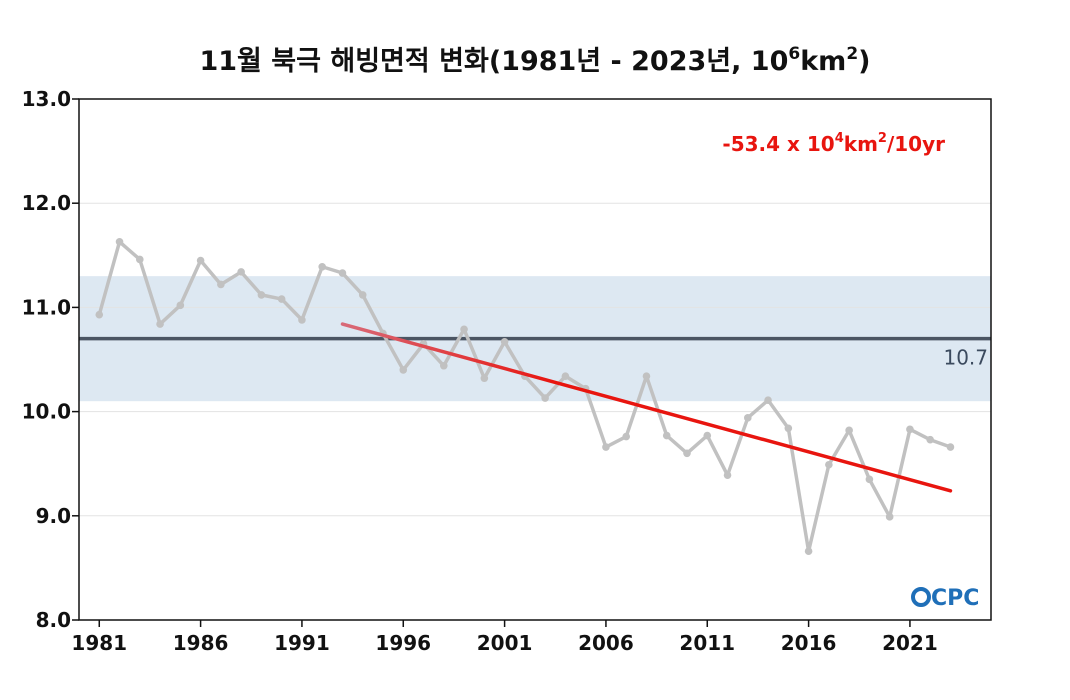 This screenshot has width=1070, height=700. Describe the element at coordinates (921, 597) in the screenshot. I see `cpc-logo-globe-icon` at that location.